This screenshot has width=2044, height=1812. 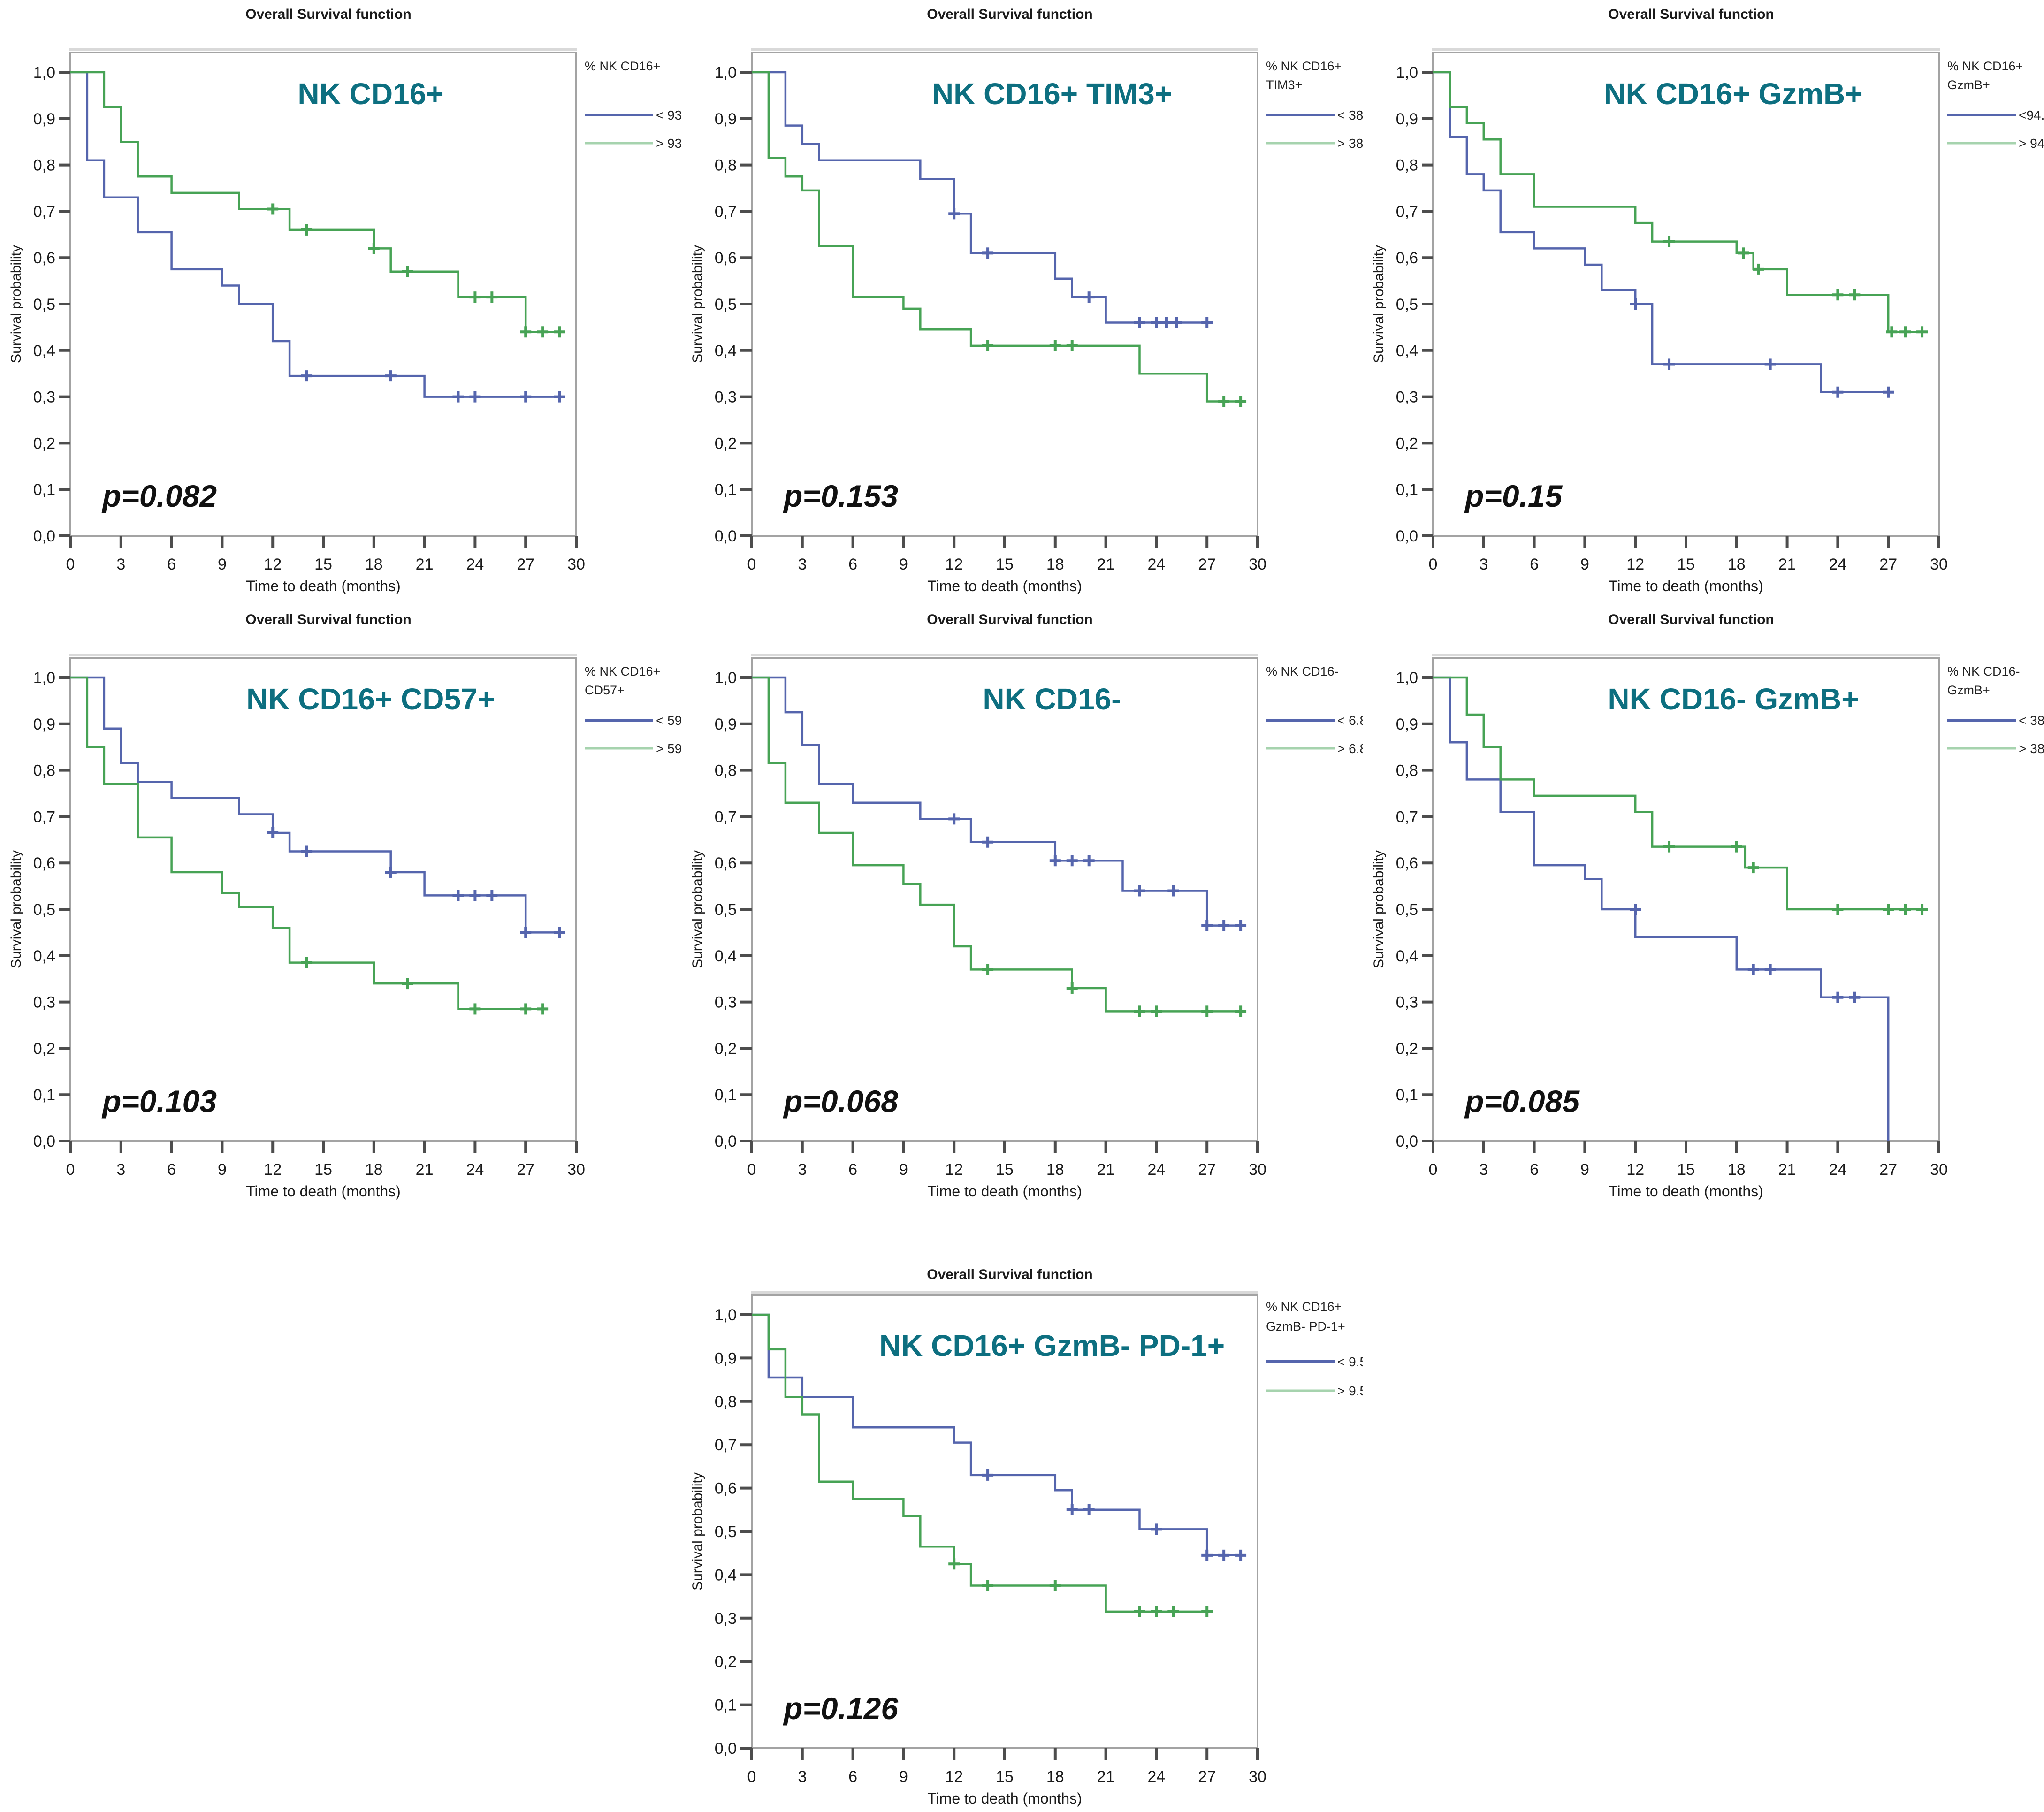 What do you see at coordinates (1513, 496) in the screenshot?
I see `p-value: p=0.15` at bounding box center [1513, 496].